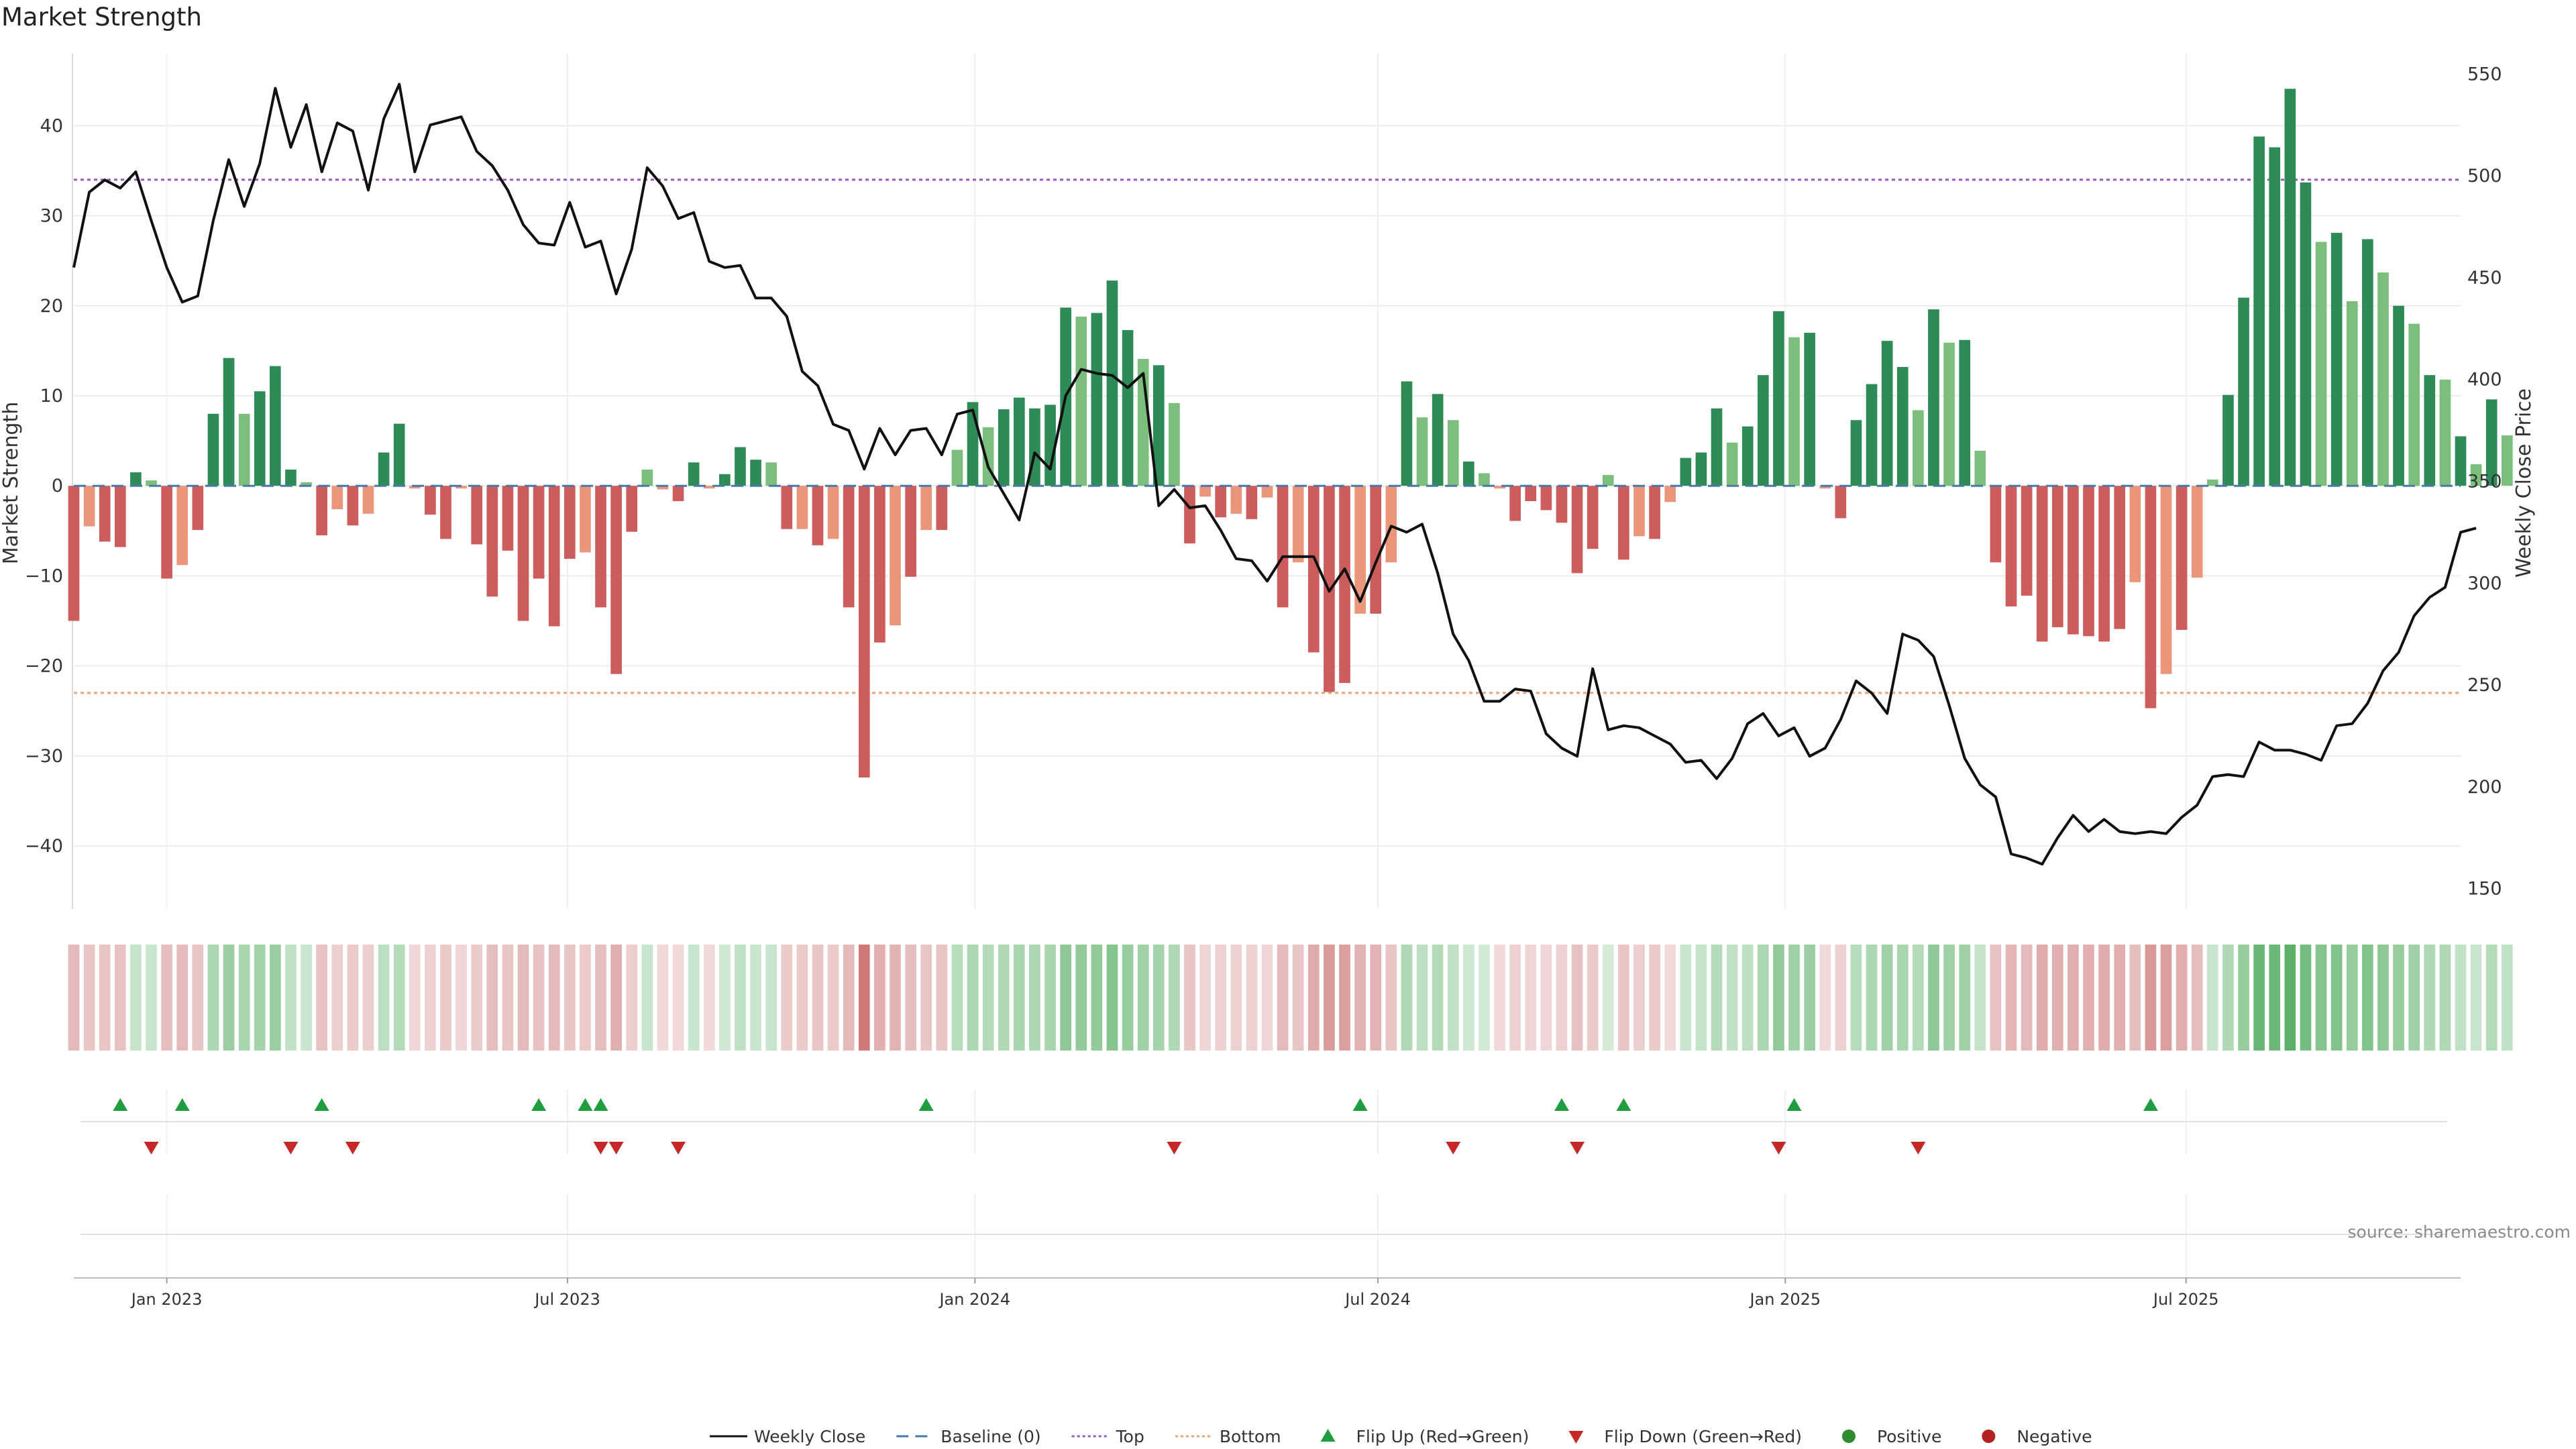  I want to click on date-tick-label: Jul 2025, so click(2185, 1299).